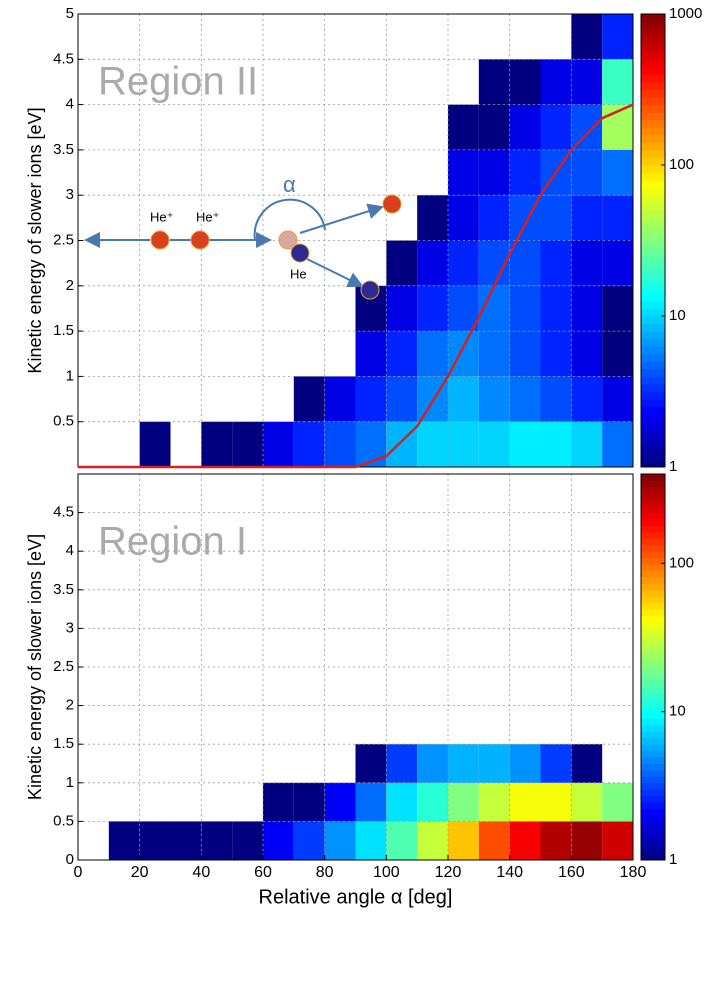  I want to click on region-label: Region II, so click(178, 82).